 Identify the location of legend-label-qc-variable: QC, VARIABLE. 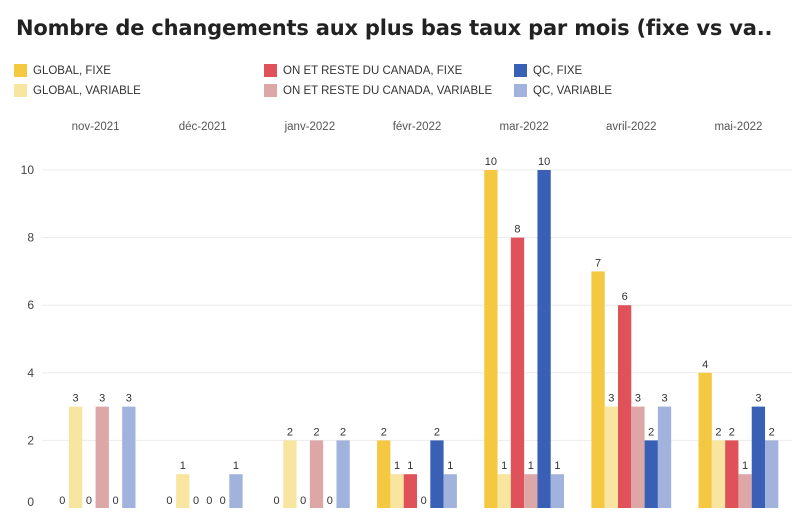
(573, 90).